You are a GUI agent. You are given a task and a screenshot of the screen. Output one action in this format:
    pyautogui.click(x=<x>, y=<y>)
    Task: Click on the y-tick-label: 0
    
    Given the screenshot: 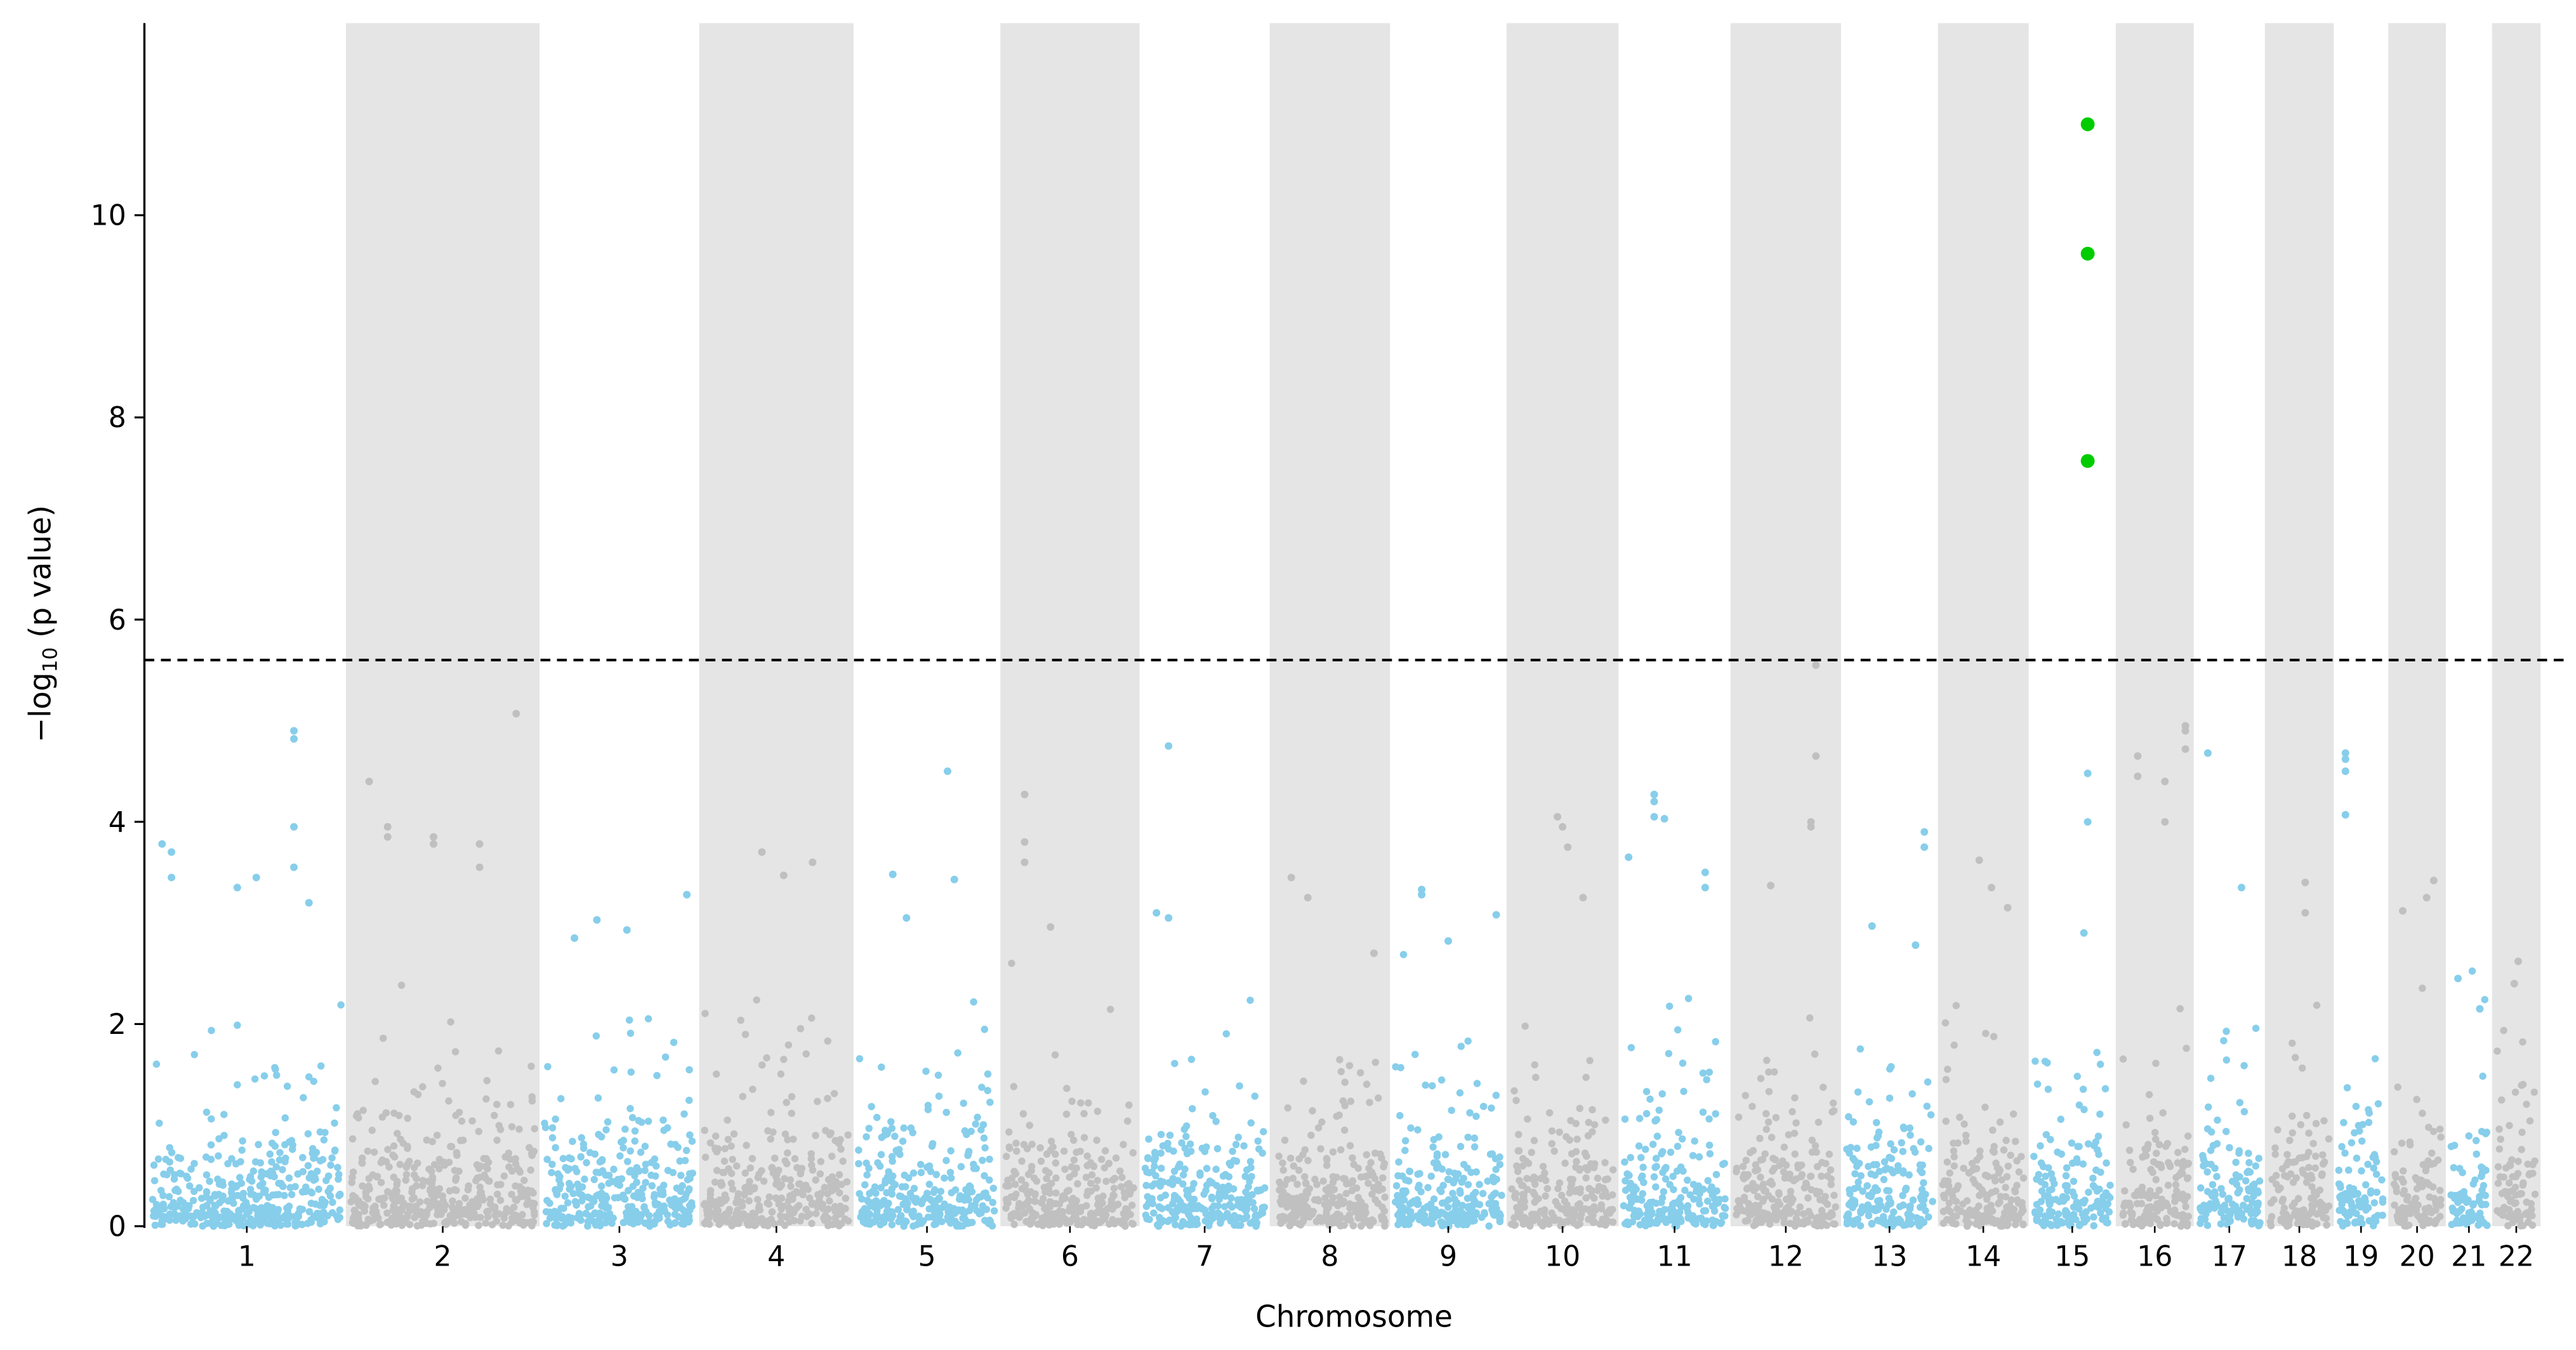 What is the action you would take?
    pyautogui.click(x=117, y=1227)
    